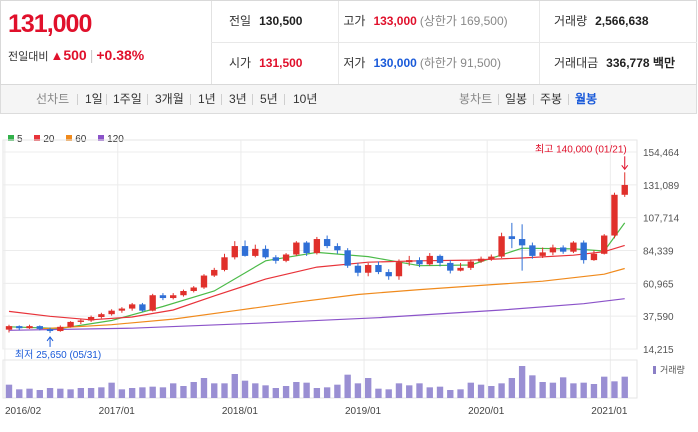 The image size is (698, 432). Describe the element at coordinates (658, 252) in the screenshot. I see `y-tick-label: 84,339` at that location.